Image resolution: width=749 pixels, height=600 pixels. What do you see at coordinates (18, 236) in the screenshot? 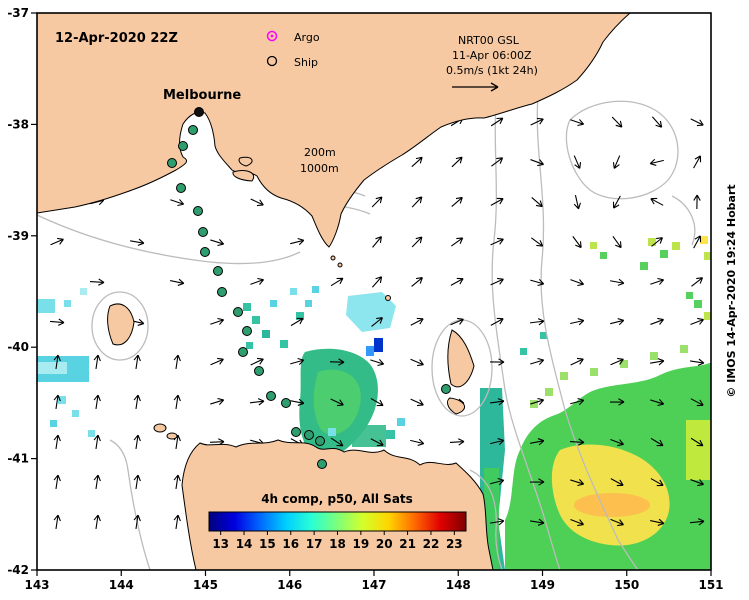
I see `y-tick-label: -39` at bounding box center [18, 236].